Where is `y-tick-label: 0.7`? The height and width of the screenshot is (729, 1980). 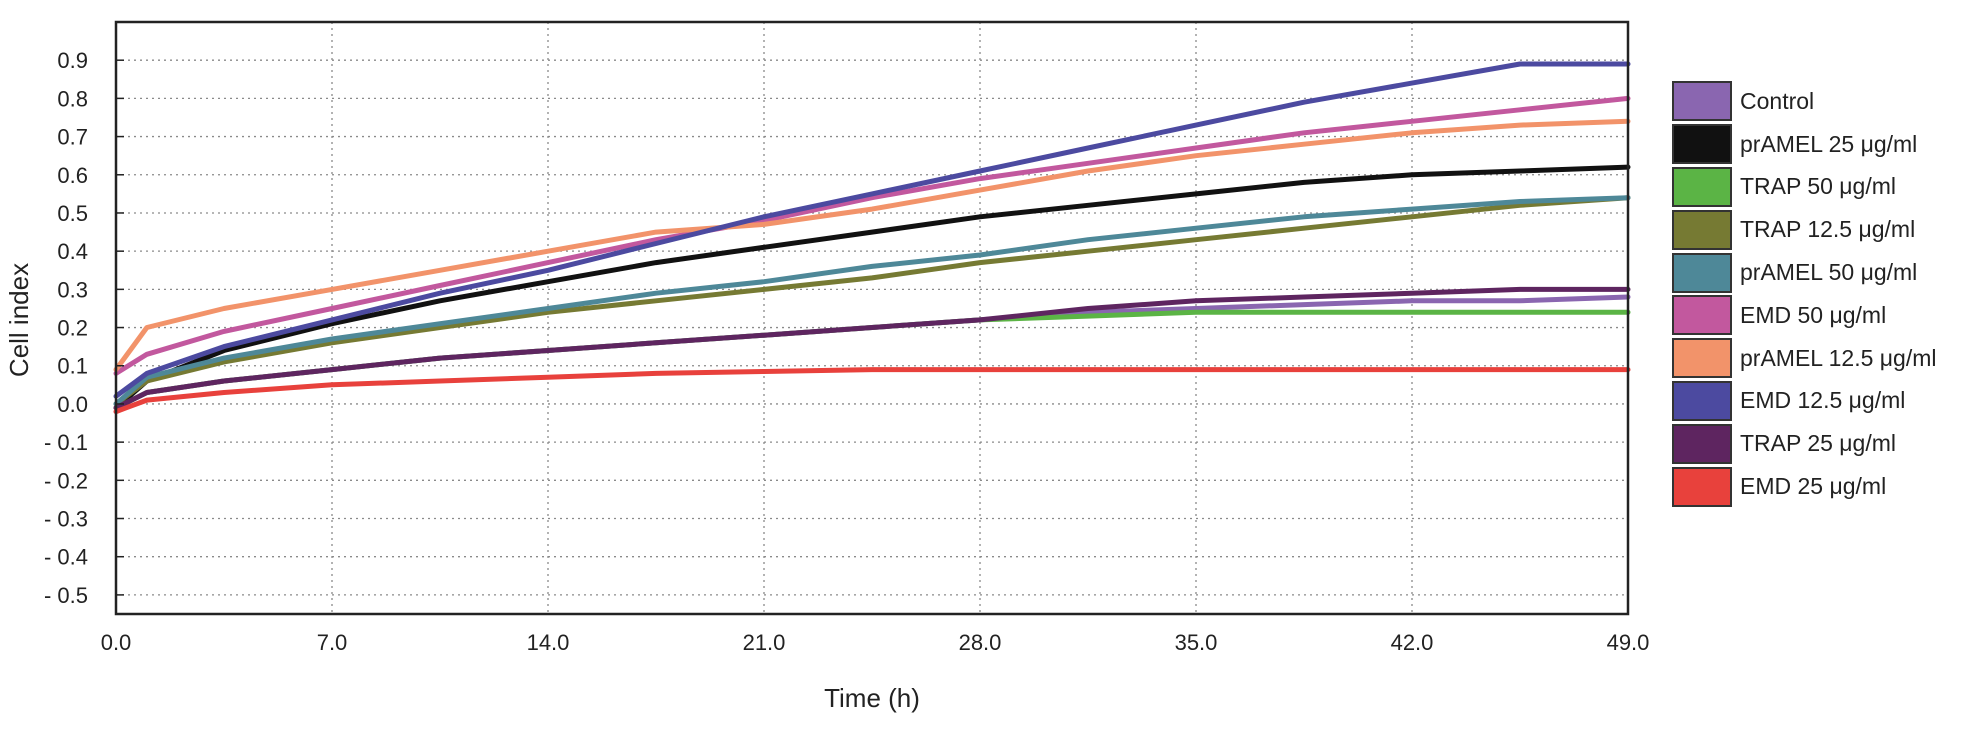
y-tick-label: 0.7 is located at coordinates (72, 137).